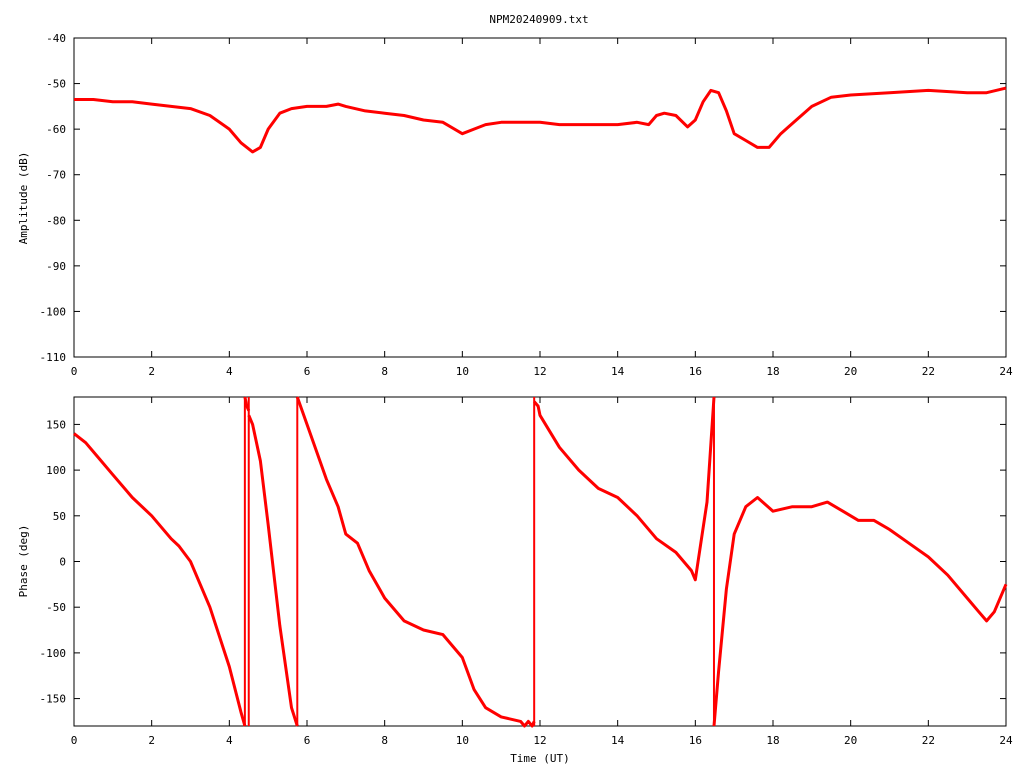  Describe the element at coordinates (62, 562) in the screenshot. I see `y-tick-label: 0` at that location.